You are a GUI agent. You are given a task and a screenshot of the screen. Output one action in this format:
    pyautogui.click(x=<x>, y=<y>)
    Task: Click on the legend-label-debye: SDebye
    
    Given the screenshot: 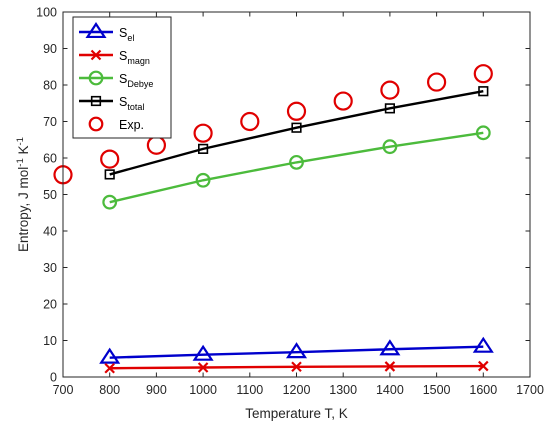 What is the action you would take?
    pyautogui.click(x=136, y=80)
    